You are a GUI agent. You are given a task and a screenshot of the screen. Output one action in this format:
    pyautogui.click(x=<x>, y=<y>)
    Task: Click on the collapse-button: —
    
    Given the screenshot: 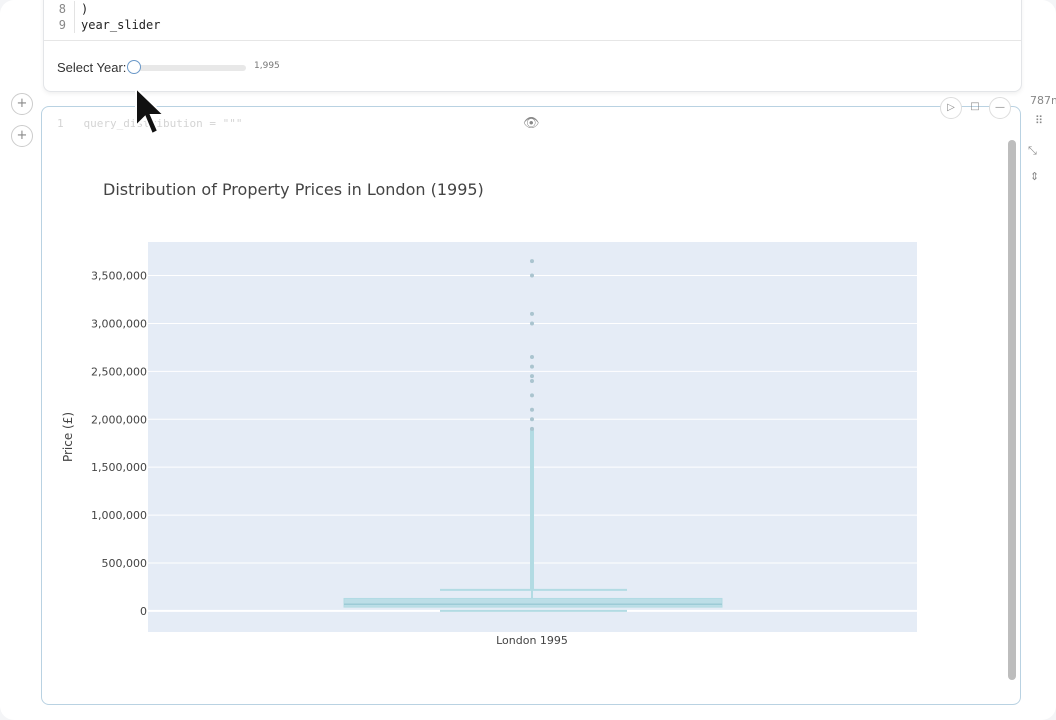 What is the action you would take?
    pyautogui.click(x=1000, y=108)
    